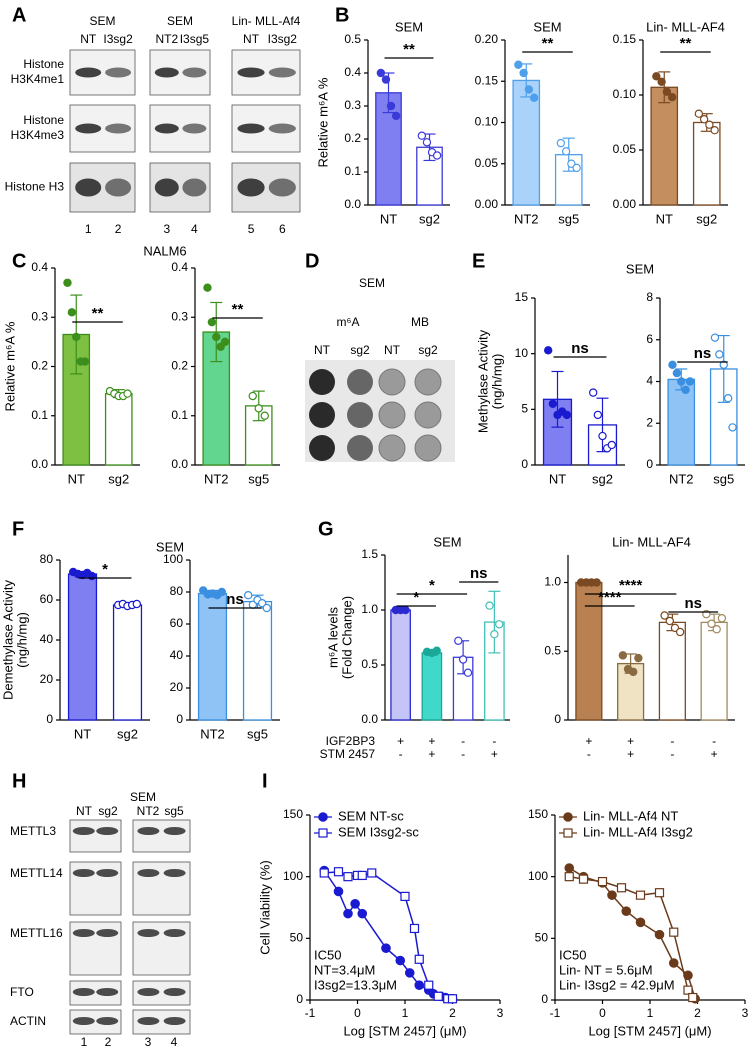  Describe the element at coordinates (580, 348) in the screenshot. I see `significance-label: ns` at that location.